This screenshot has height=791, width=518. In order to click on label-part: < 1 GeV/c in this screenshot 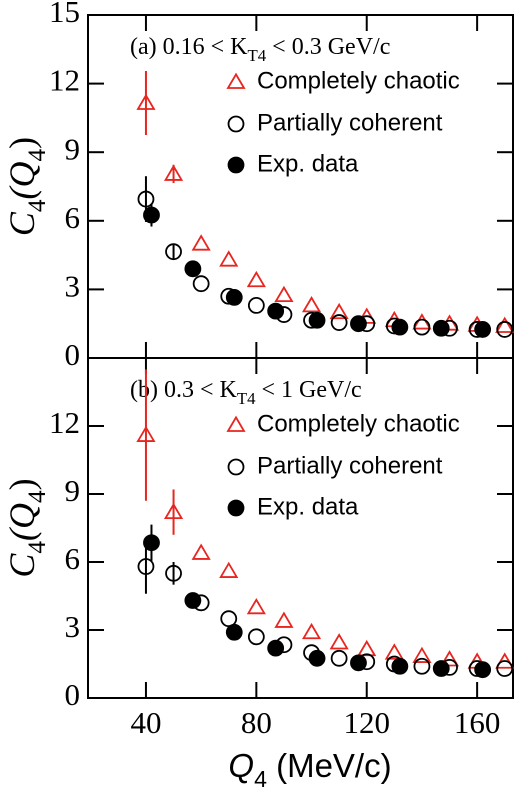, I will do `click(309, 390)`.